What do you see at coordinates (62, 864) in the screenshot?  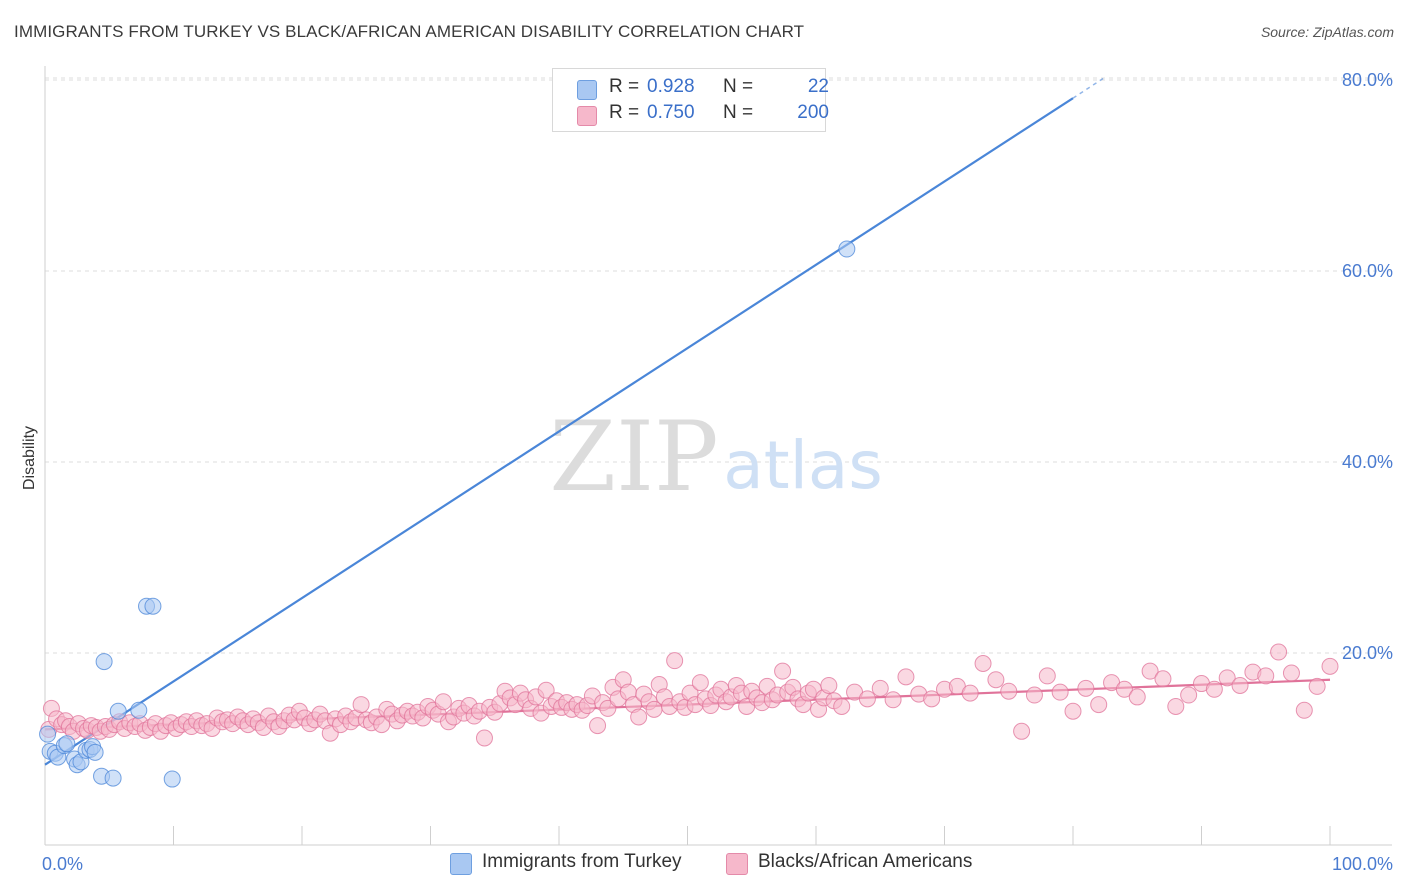 I see `x-tick-label-min: 0.0%` at bounding box center [62, 864].